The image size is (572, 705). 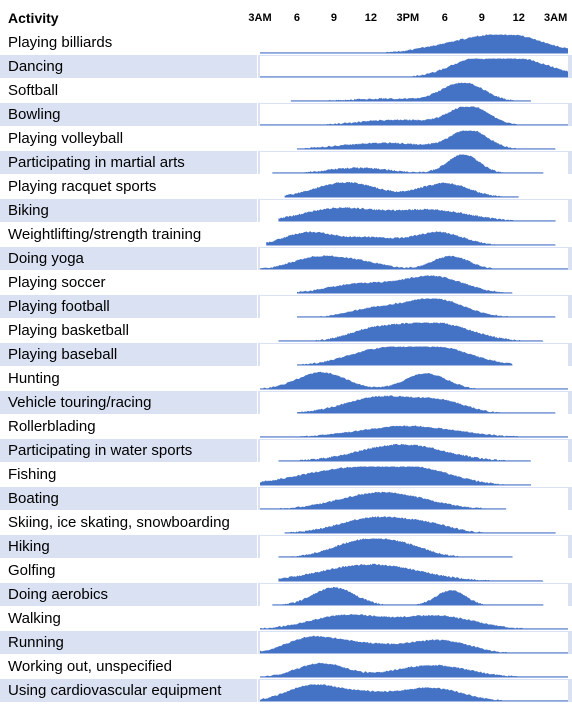 I want to click on activity-row: Working out, unspecified, so click(x=286, y=666).